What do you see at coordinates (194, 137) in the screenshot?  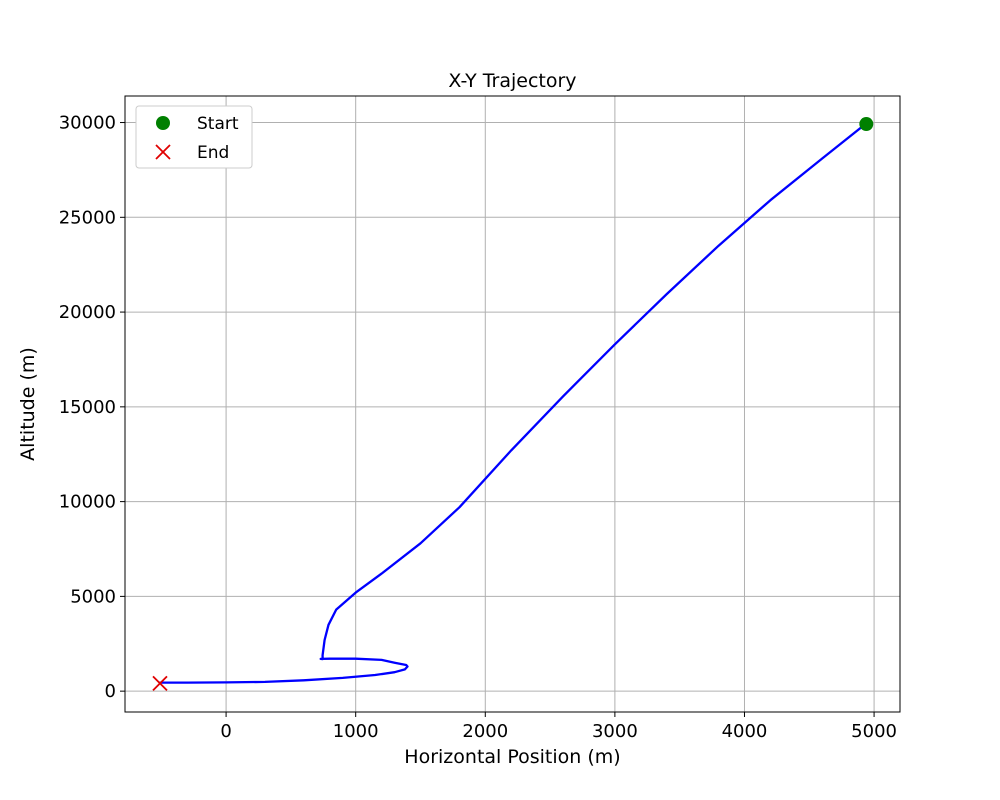 I see `legend: Start End` at bounding box center [194, 137].